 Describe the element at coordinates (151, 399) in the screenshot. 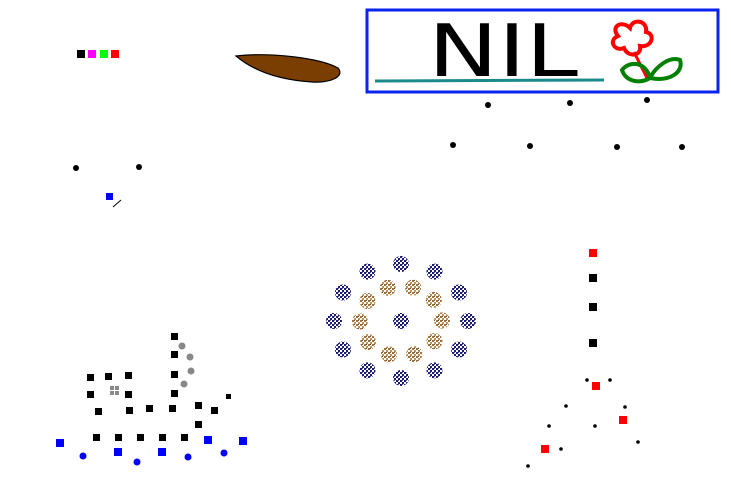

I see `boat-cluster` at that location.